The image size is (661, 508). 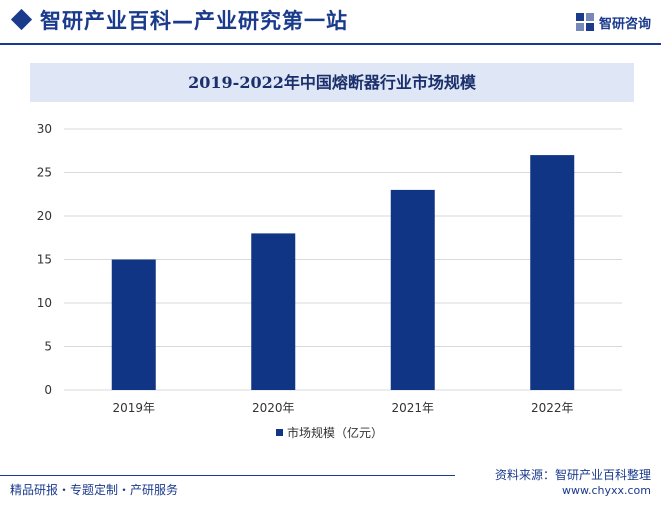 I want to click on x-tick-label: 2021年, so click(x=412, y=408).